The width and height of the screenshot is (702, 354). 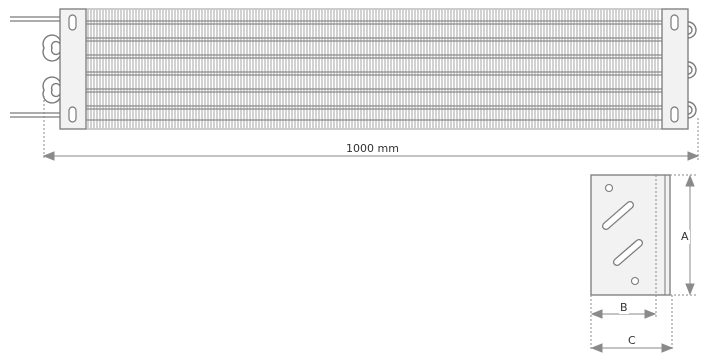 I want to click on length-dimension-label: 1000 mm, so click(x=372, y=149).